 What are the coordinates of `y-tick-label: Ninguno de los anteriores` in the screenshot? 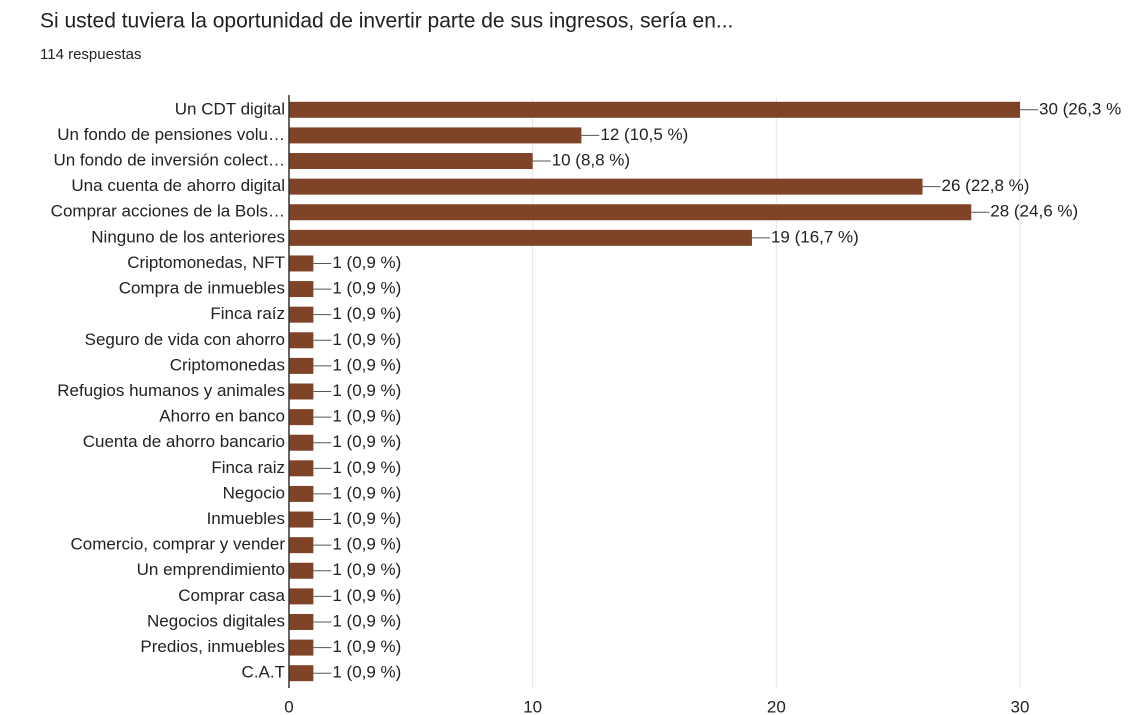 It's located at (188, 236).